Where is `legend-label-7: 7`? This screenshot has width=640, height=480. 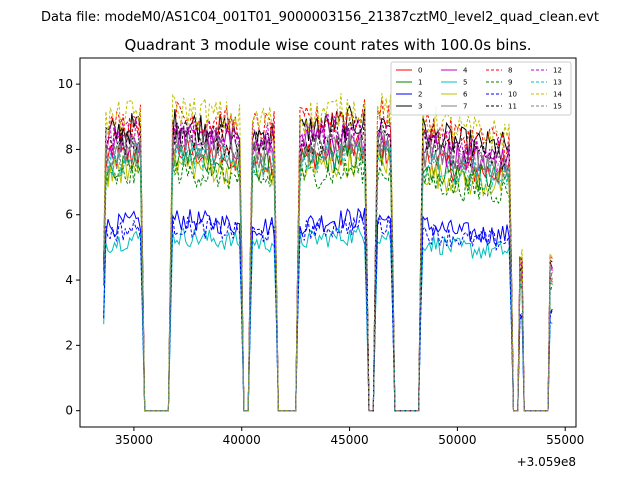
legend-label-7: 7 is located at coordinates (465, 107).